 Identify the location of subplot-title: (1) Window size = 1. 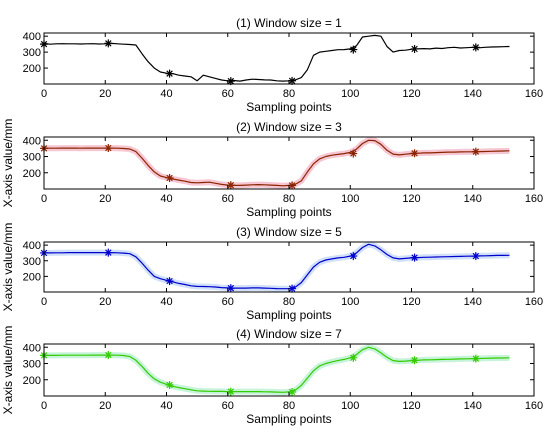
(289, 23).